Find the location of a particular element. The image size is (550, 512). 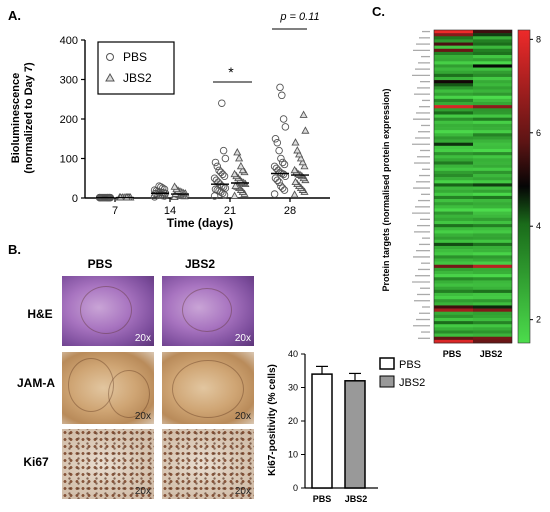

legend-jbs2: JBS2 is located at coordinates (137, 78).